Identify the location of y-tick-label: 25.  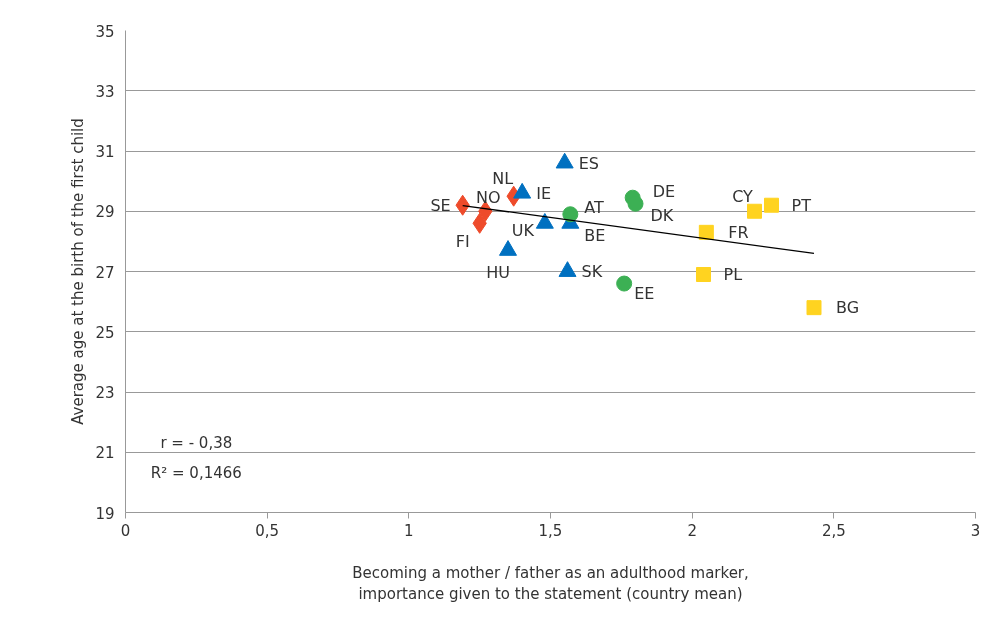
(105, 332).